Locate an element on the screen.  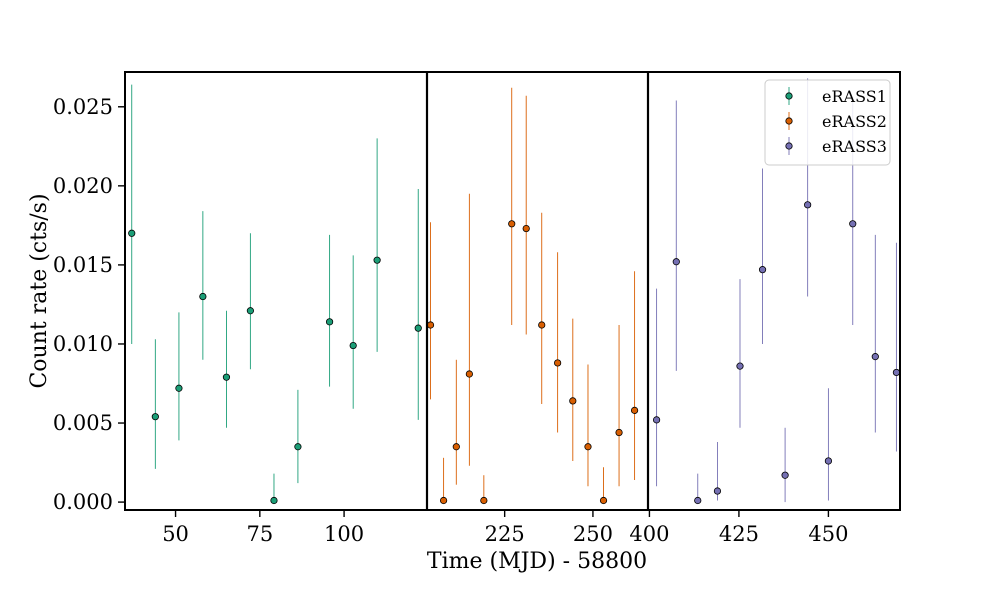
x-tick-label-erass1-2: 100 is located at coordinates (344, 534).